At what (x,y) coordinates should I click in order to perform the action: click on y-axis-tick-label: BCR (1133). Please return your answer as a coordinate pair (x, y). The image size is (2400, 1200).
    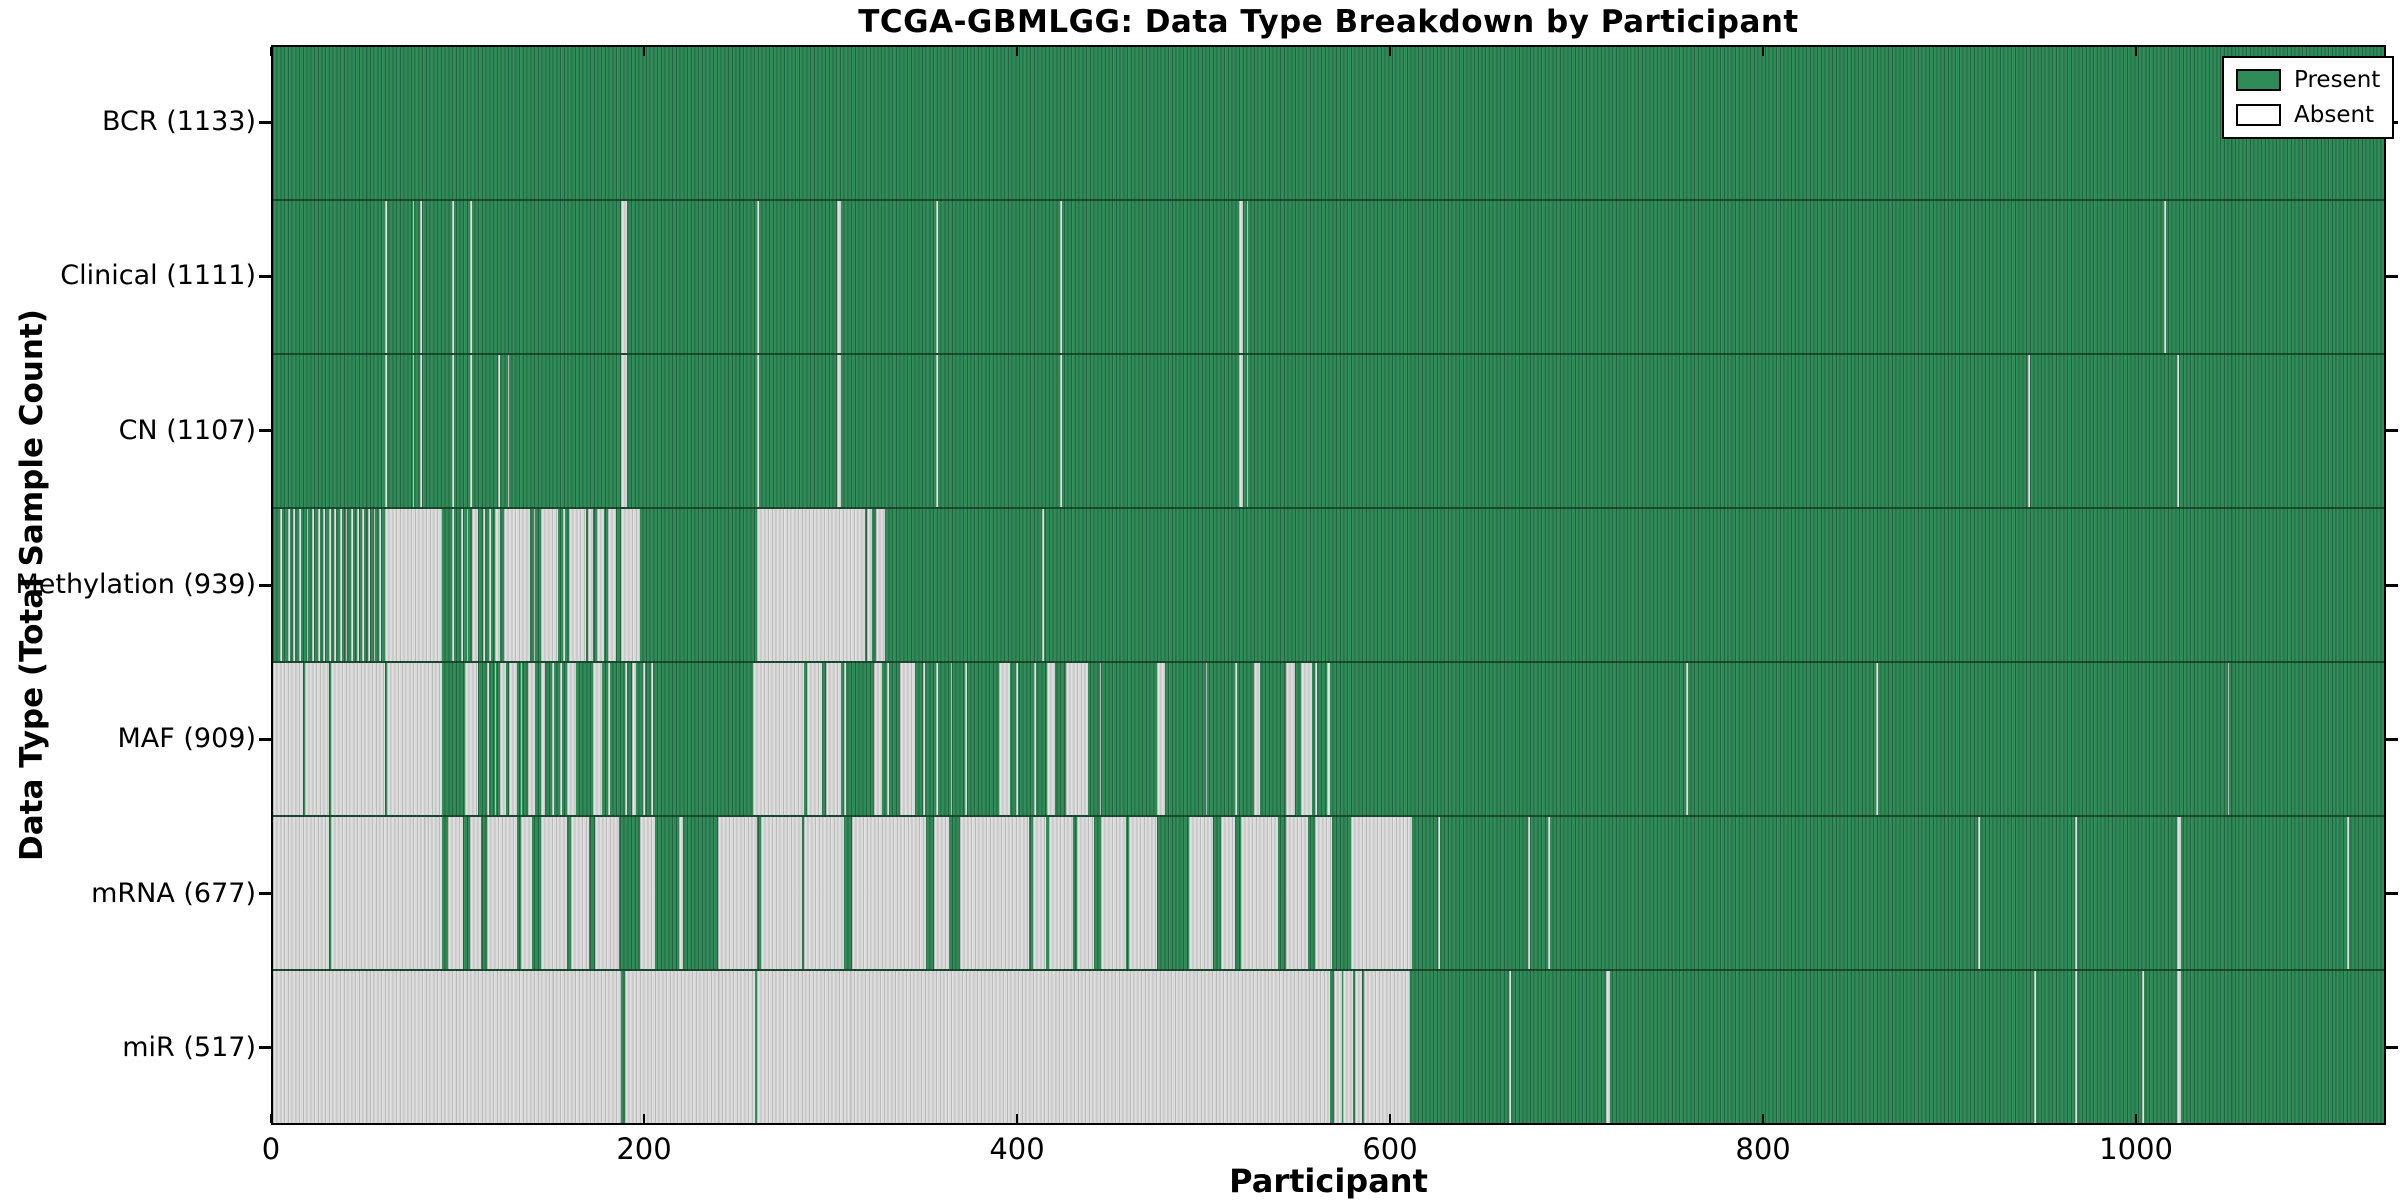
    Looking at the image, I should click on (178, 122).